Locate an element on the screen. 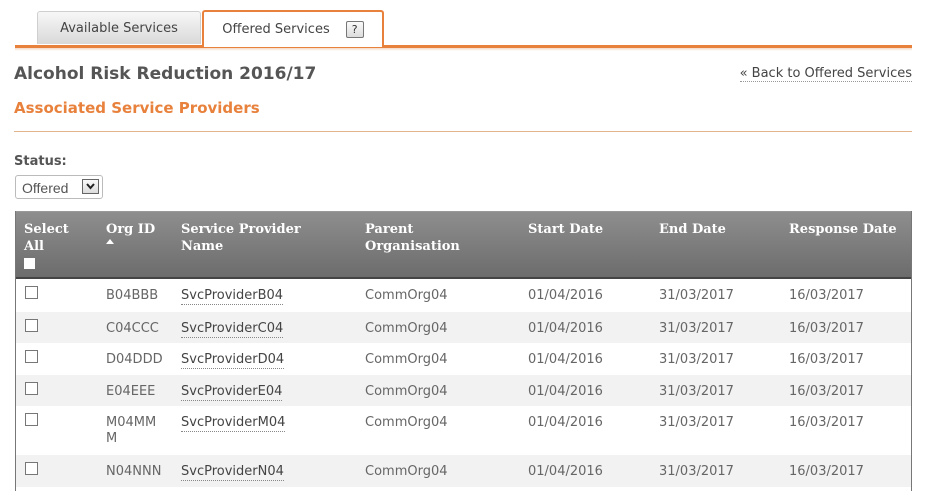 This screenshot has width=927, height=491. provider-link: SvcProviderD04 is located at coordinates (233, 360).